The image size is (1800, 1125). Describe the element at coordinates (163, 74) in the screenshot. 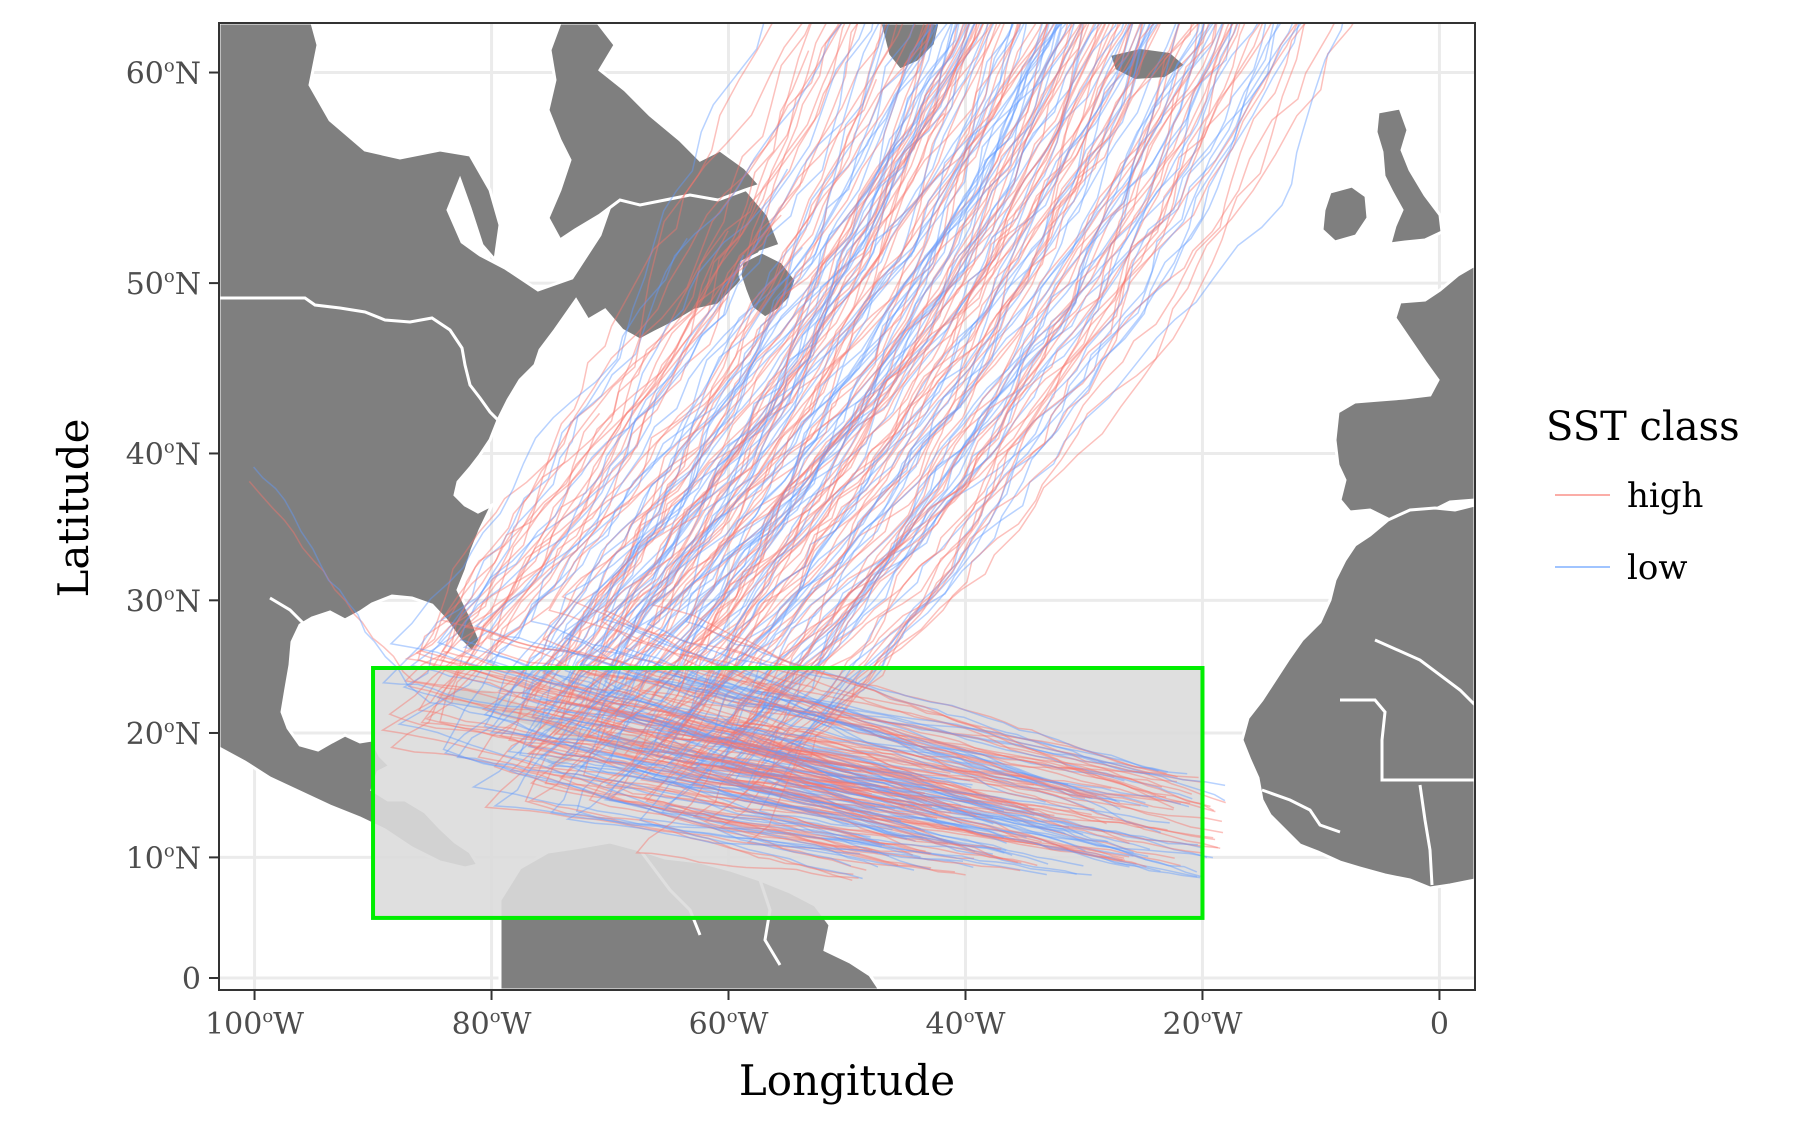

I see `y-tick-label: 60oN` at that location.